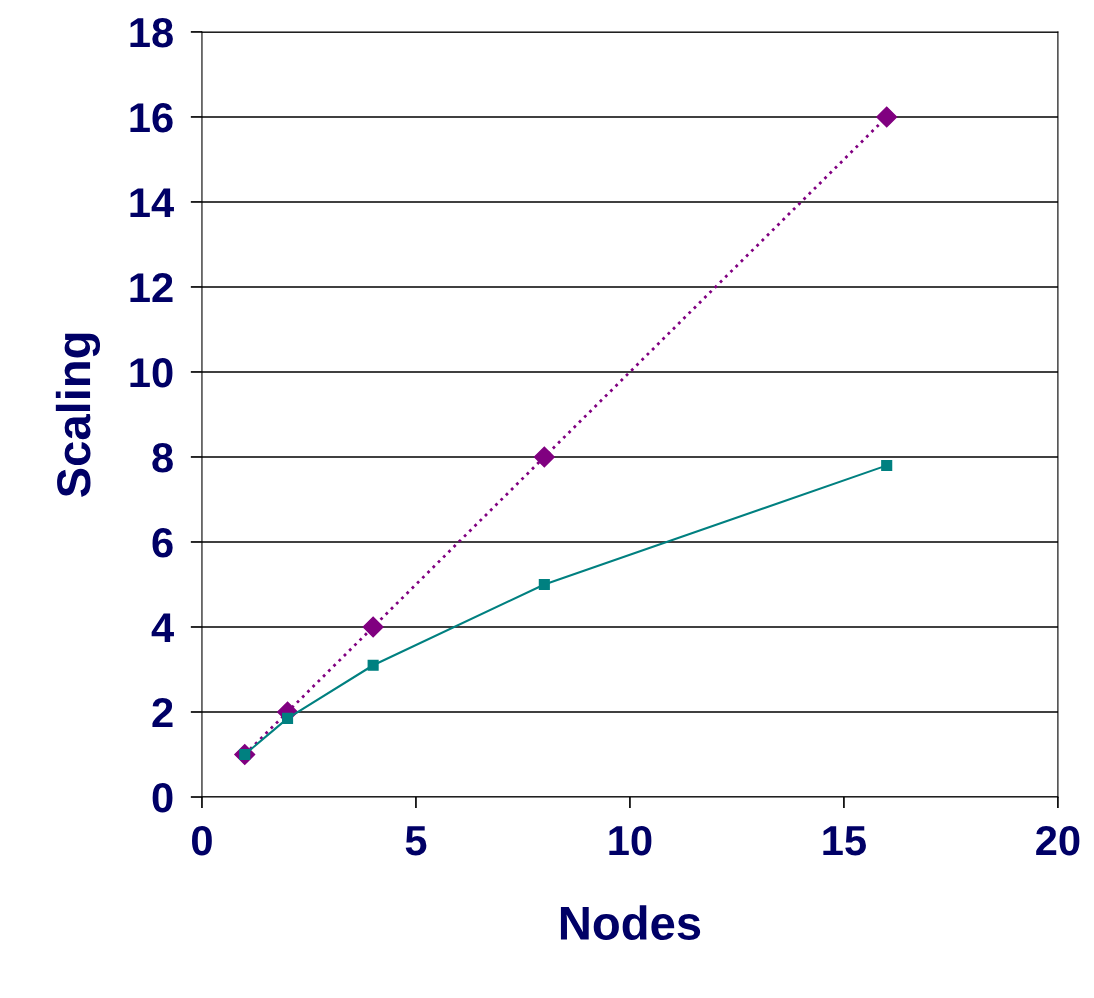  Describe the element at coordinates (202, 840) in the screenshot. I see `x-tick-label: 0` at that location.